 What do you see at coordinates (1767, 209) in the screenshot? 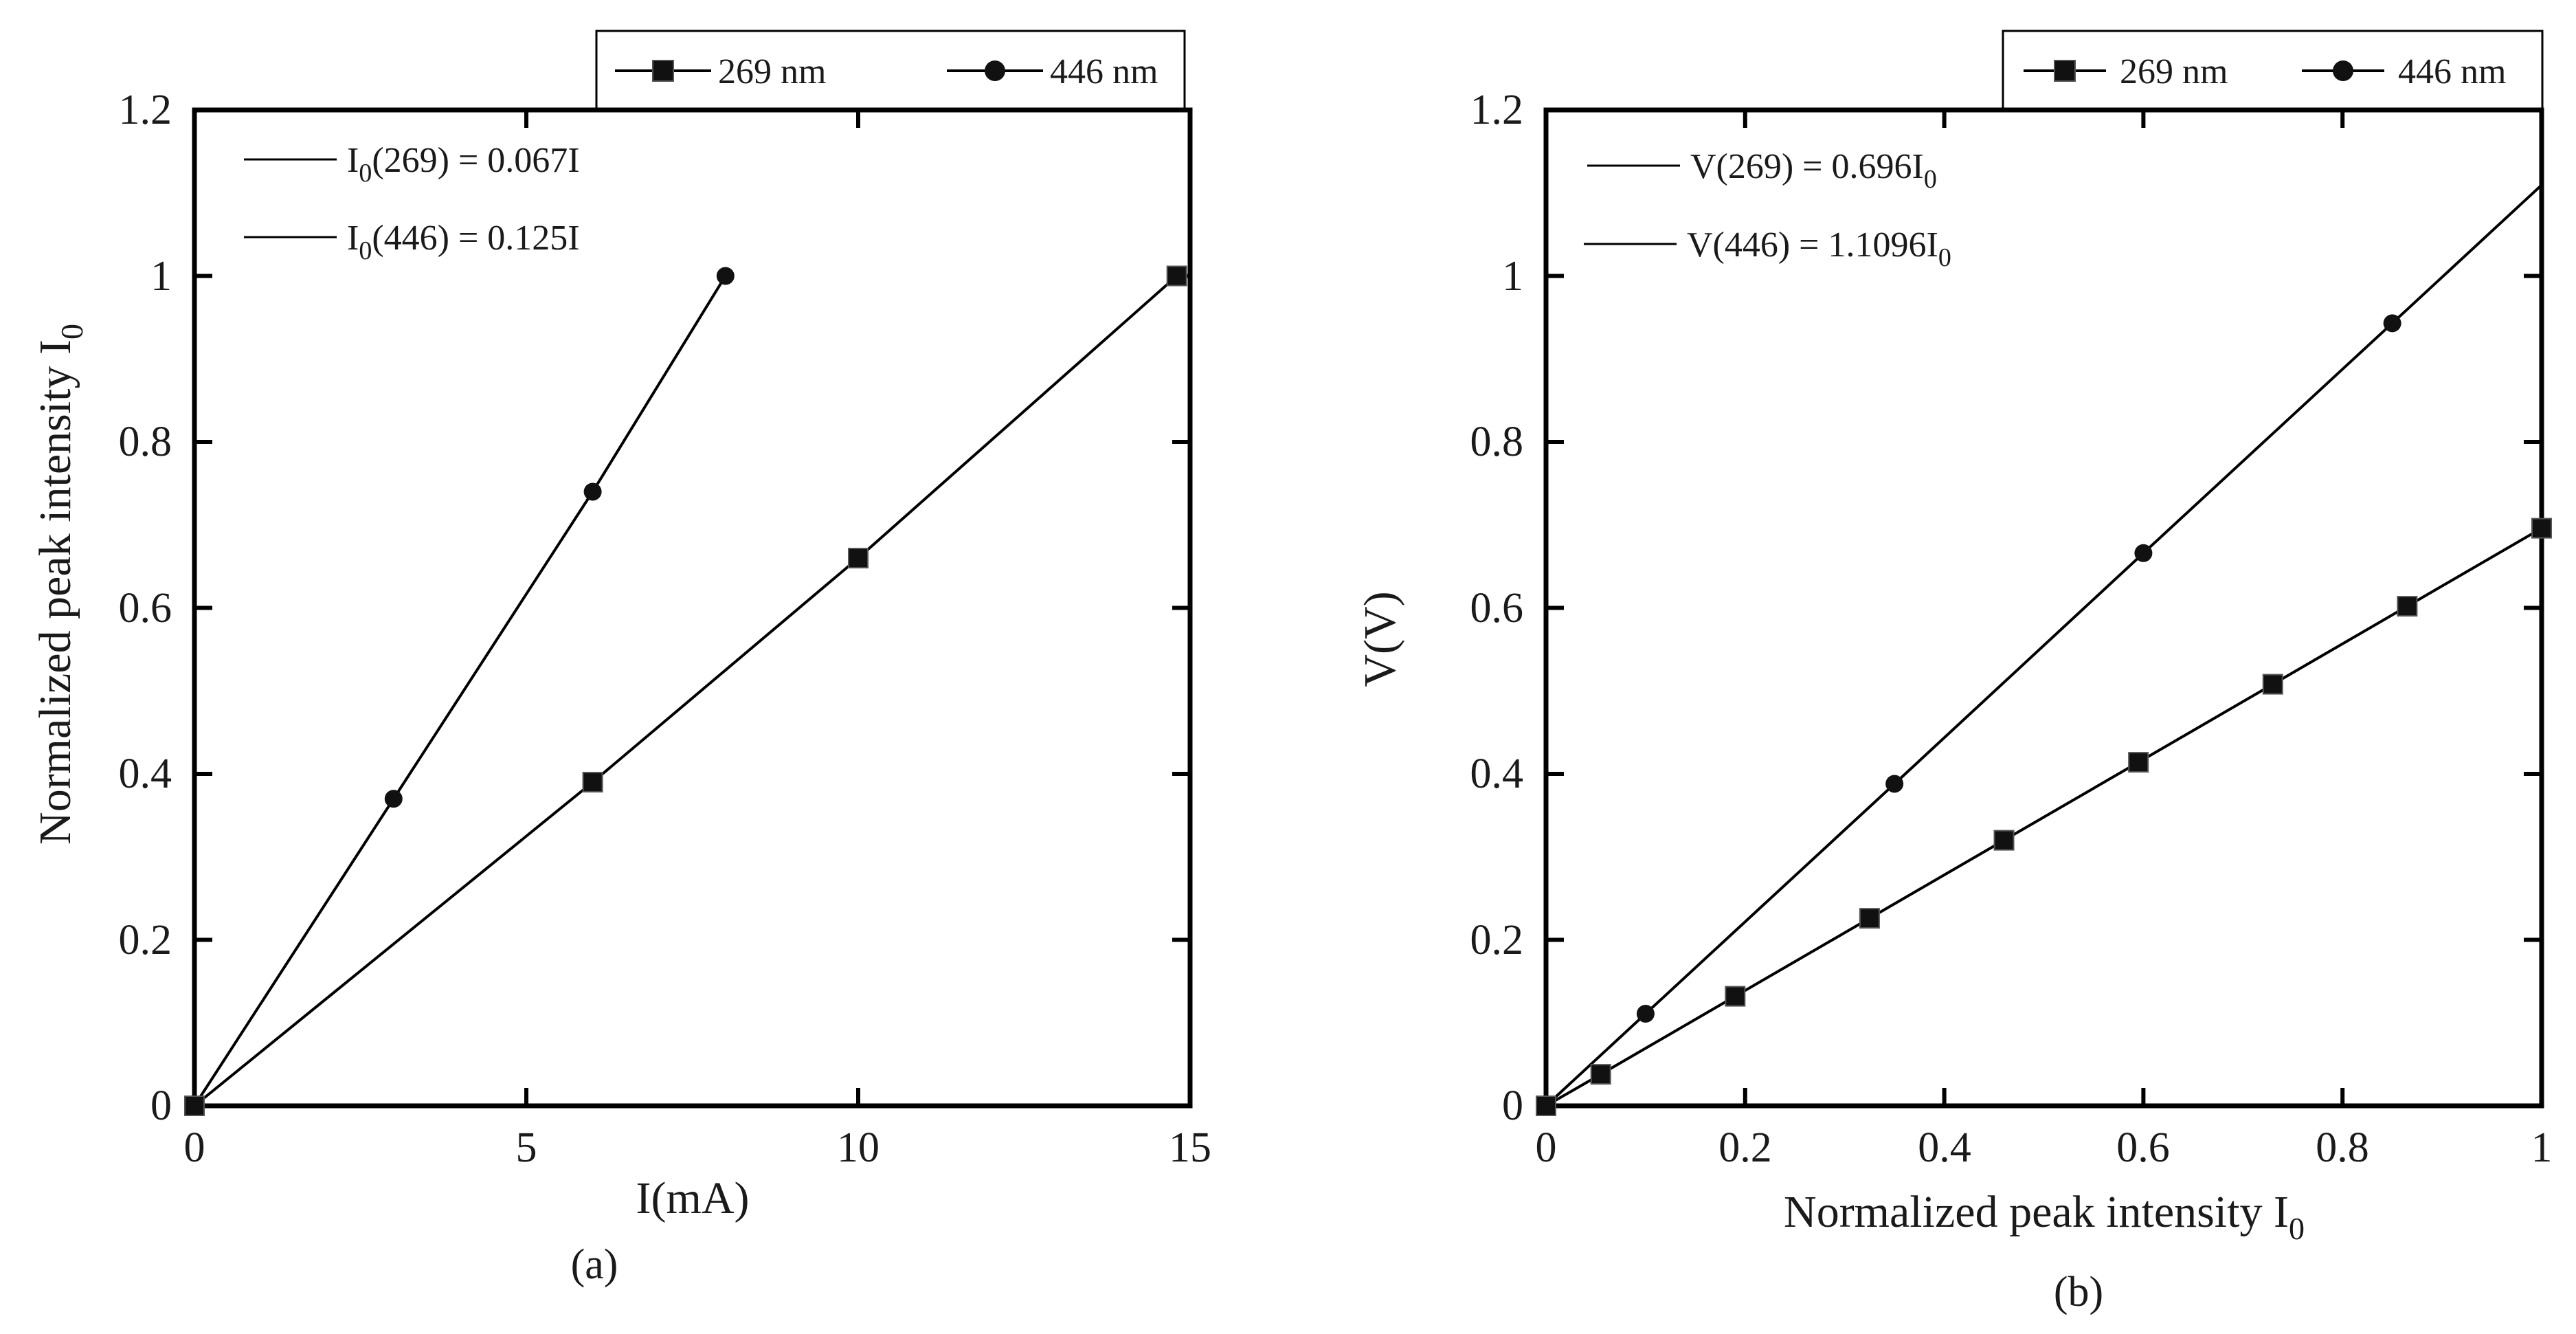
I see `fit-annotations-b: V(269) = 0.696I0 V(446) = 1.1096I0` at bounding box center [1767, 209].